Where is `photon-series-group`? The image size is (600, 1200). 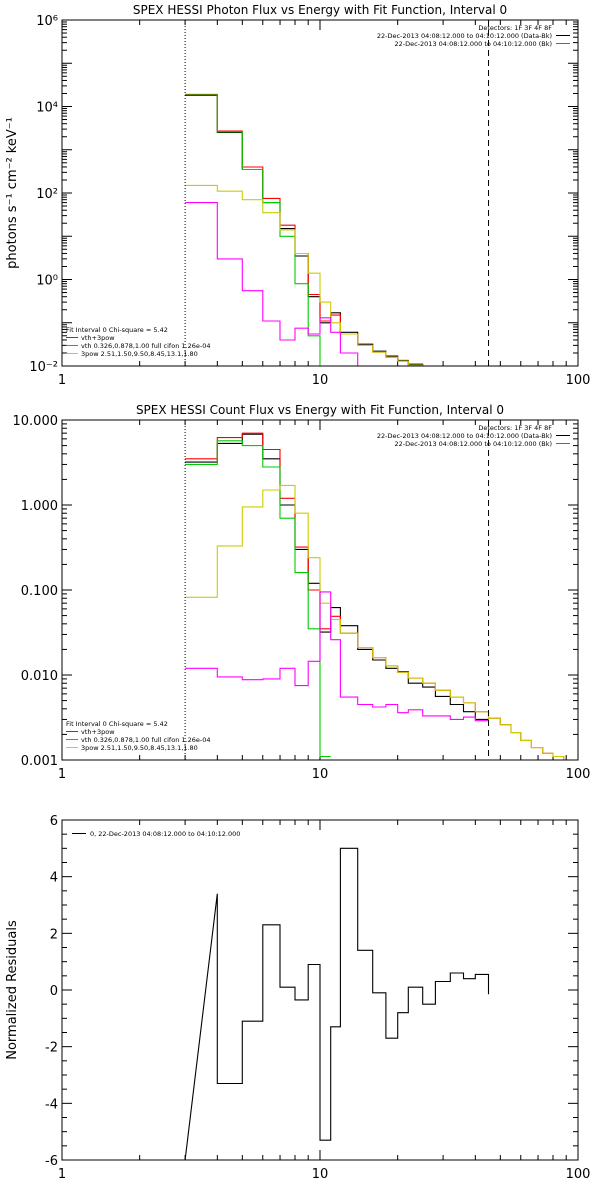 photon-series-group is located at coordinates (304, 229).